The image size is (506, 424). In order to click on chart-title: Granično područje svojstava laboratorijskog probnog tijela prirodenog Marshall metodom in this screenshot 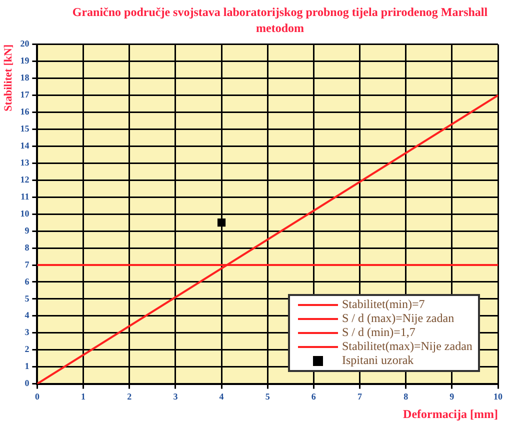, I will do `click(280, 20)`.